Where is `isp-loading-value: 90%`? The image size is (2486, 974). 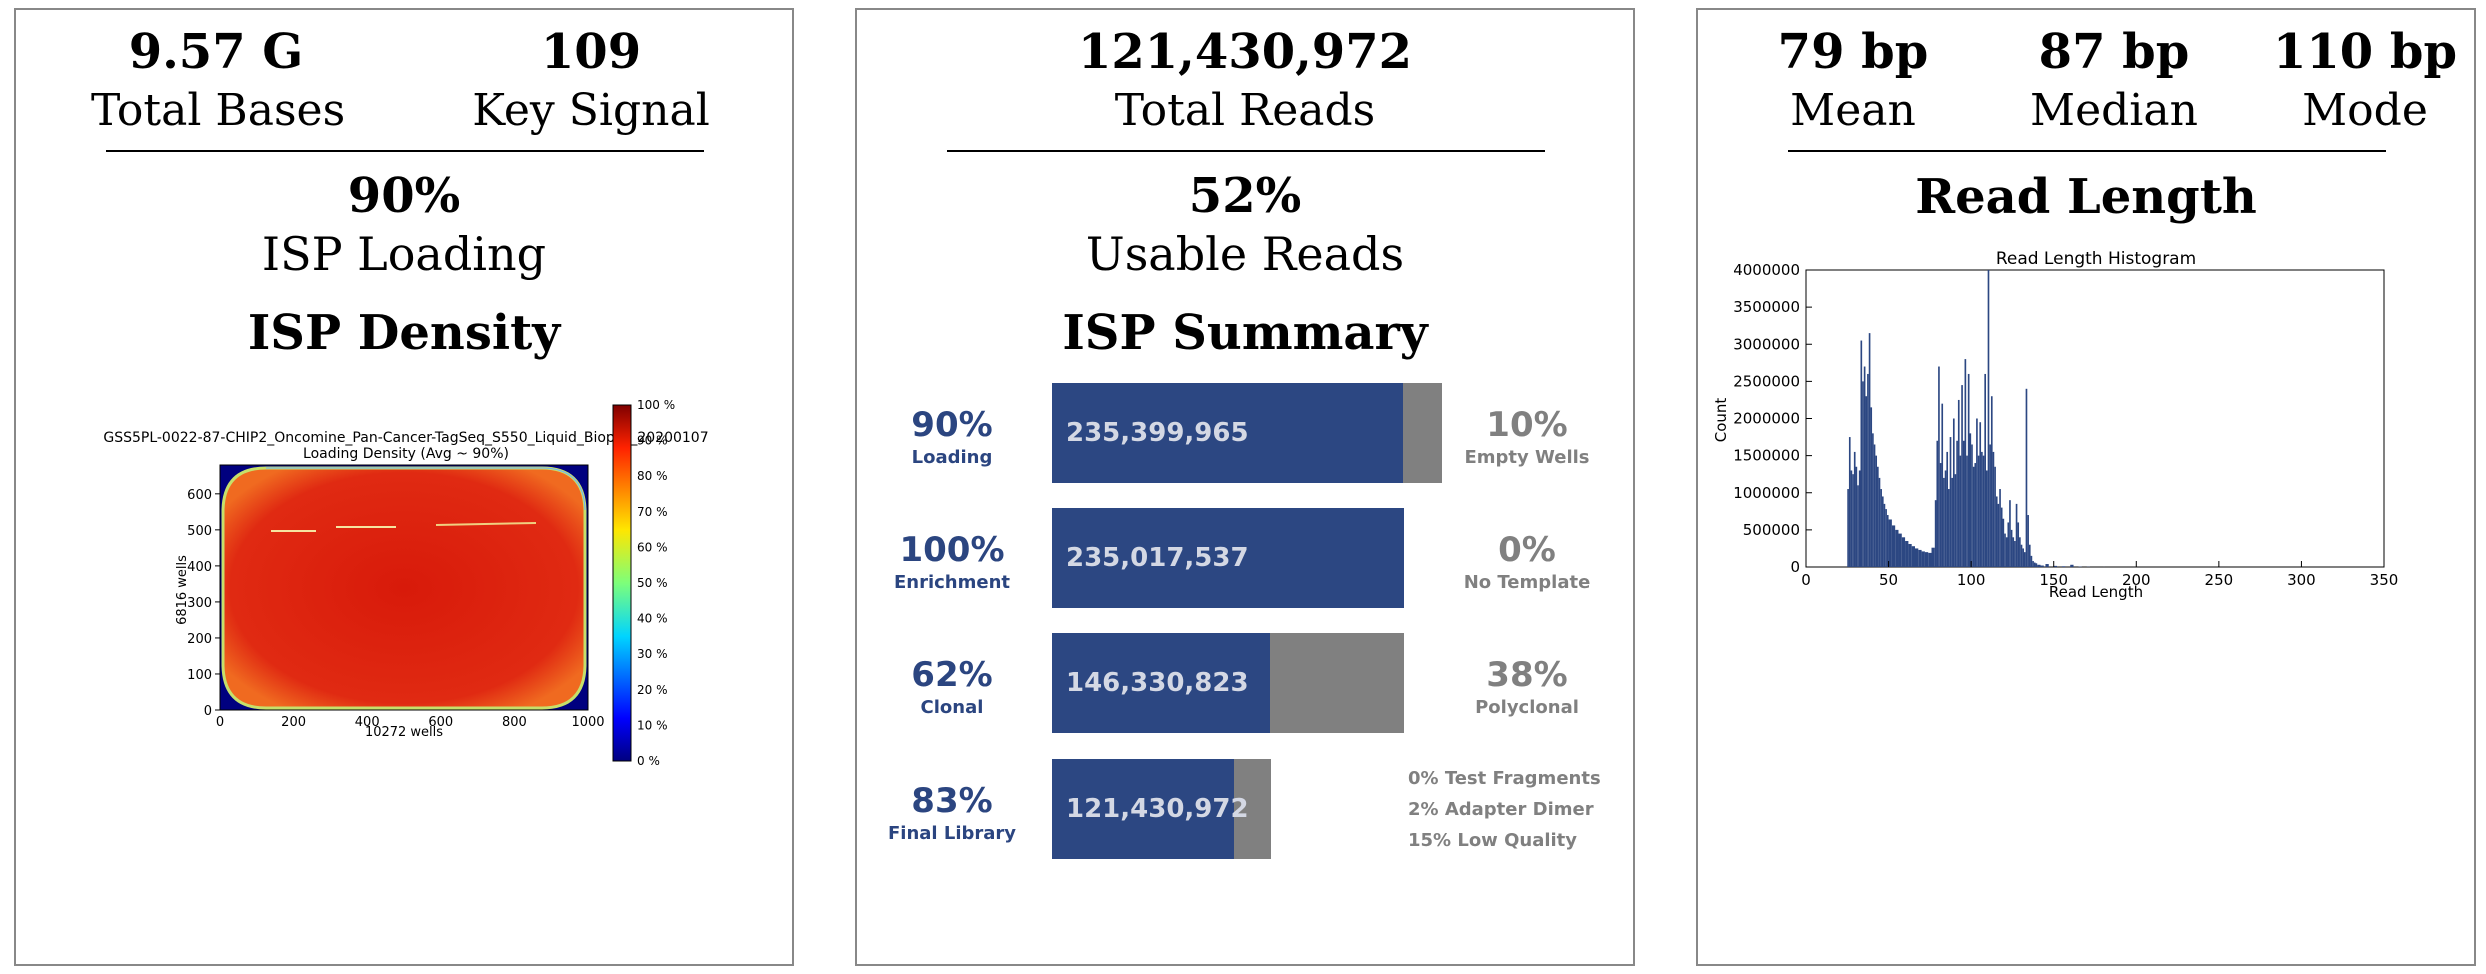 isp-loading-value: 90% is located at coordinates (404, 196).